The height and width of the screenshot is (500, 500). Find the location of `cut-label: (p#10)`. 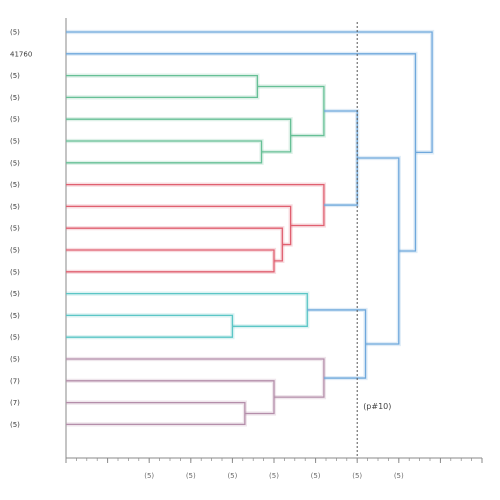

cut-label: (p#10) is located at coordinates (377, 406).